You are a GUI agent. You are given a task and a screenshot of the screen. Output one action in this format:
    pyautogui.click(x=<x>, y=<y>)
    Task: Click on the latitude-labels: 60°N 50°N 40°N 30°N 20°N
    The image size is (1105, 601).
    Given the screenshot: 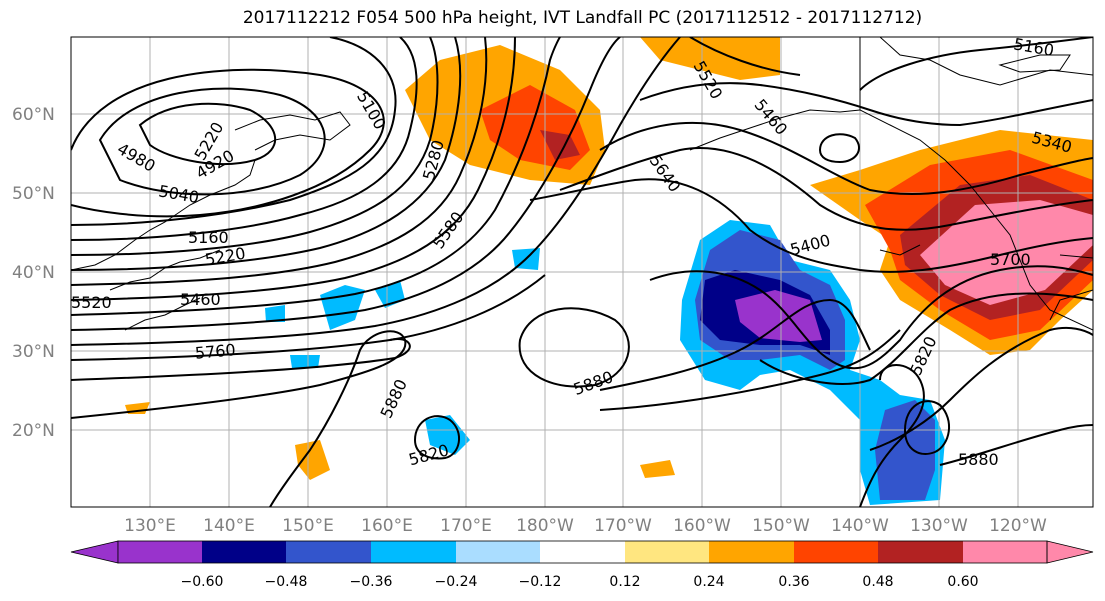 What is the action you would take?
    pyautogui.click(x=33, y=273)
    